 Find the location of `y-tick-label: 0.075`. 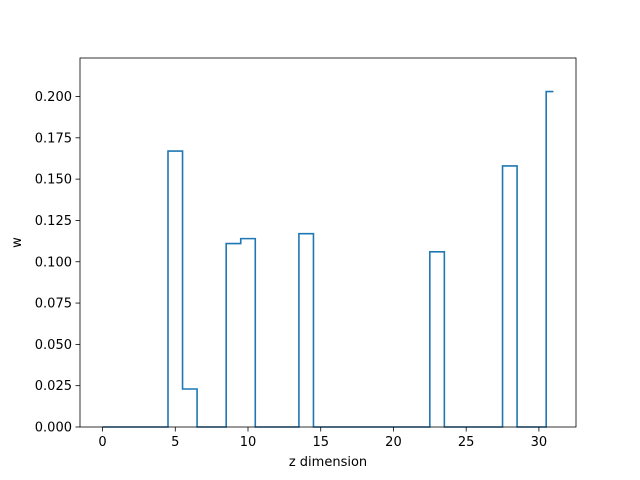

y-tick-label: 0.075 is located at coordinates (53, 304).